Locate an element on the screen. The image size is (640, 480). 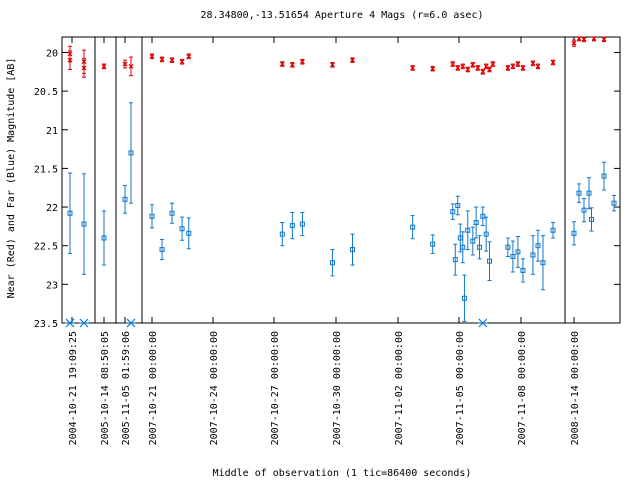
y-tick-label: 20 is located at coordinates (52, 53).